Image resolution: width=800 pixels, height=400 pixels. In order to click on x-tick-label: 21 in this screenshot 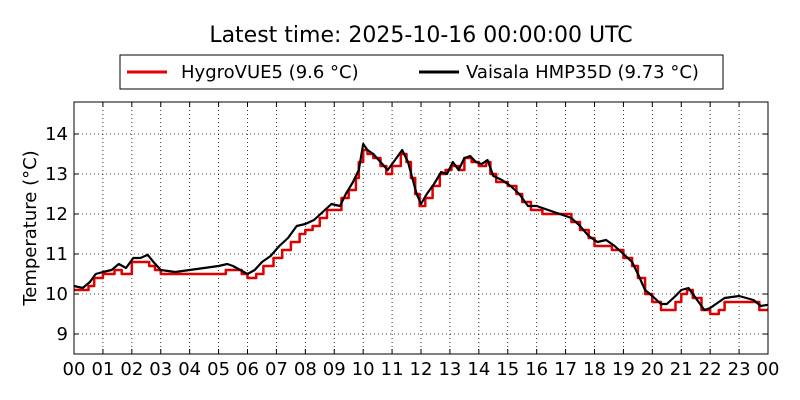, I will do `click(681, 369)`.